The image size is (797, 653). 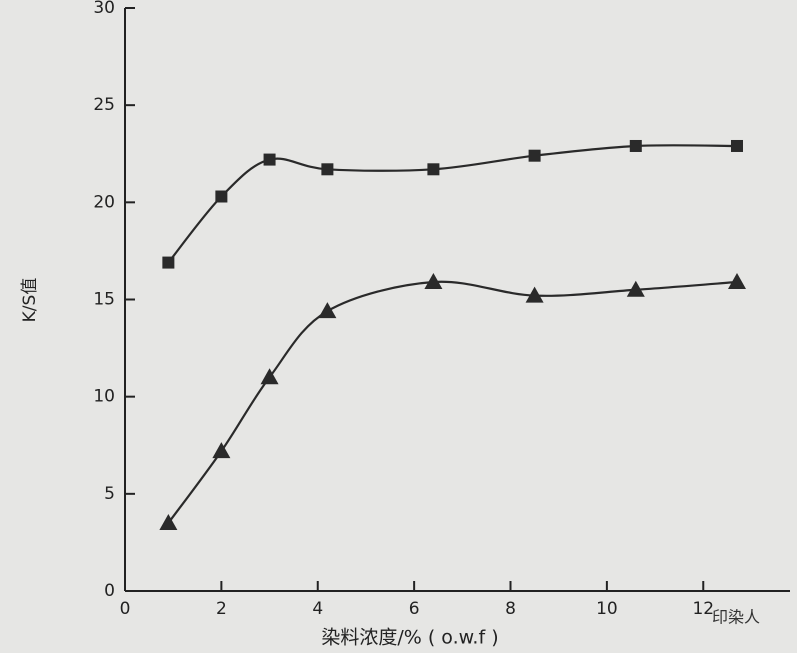 What do you see at coordinates (109, 494) in the screenshot?
I see `y-tick-label: 5` at bounding box center [109, 494].